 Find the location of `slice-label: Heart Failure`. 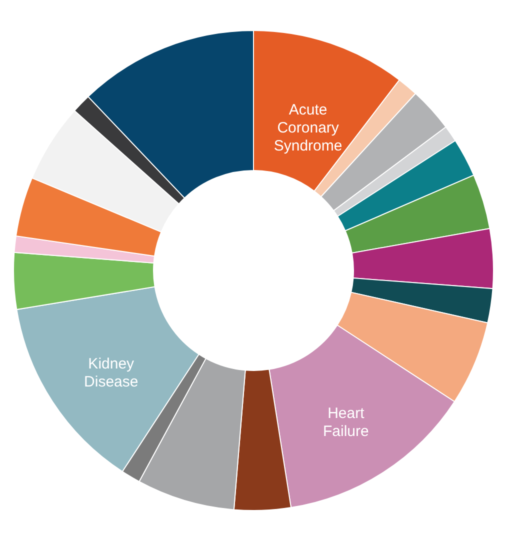

slice-label: Heart Failure is located at coordinates (346, 422).